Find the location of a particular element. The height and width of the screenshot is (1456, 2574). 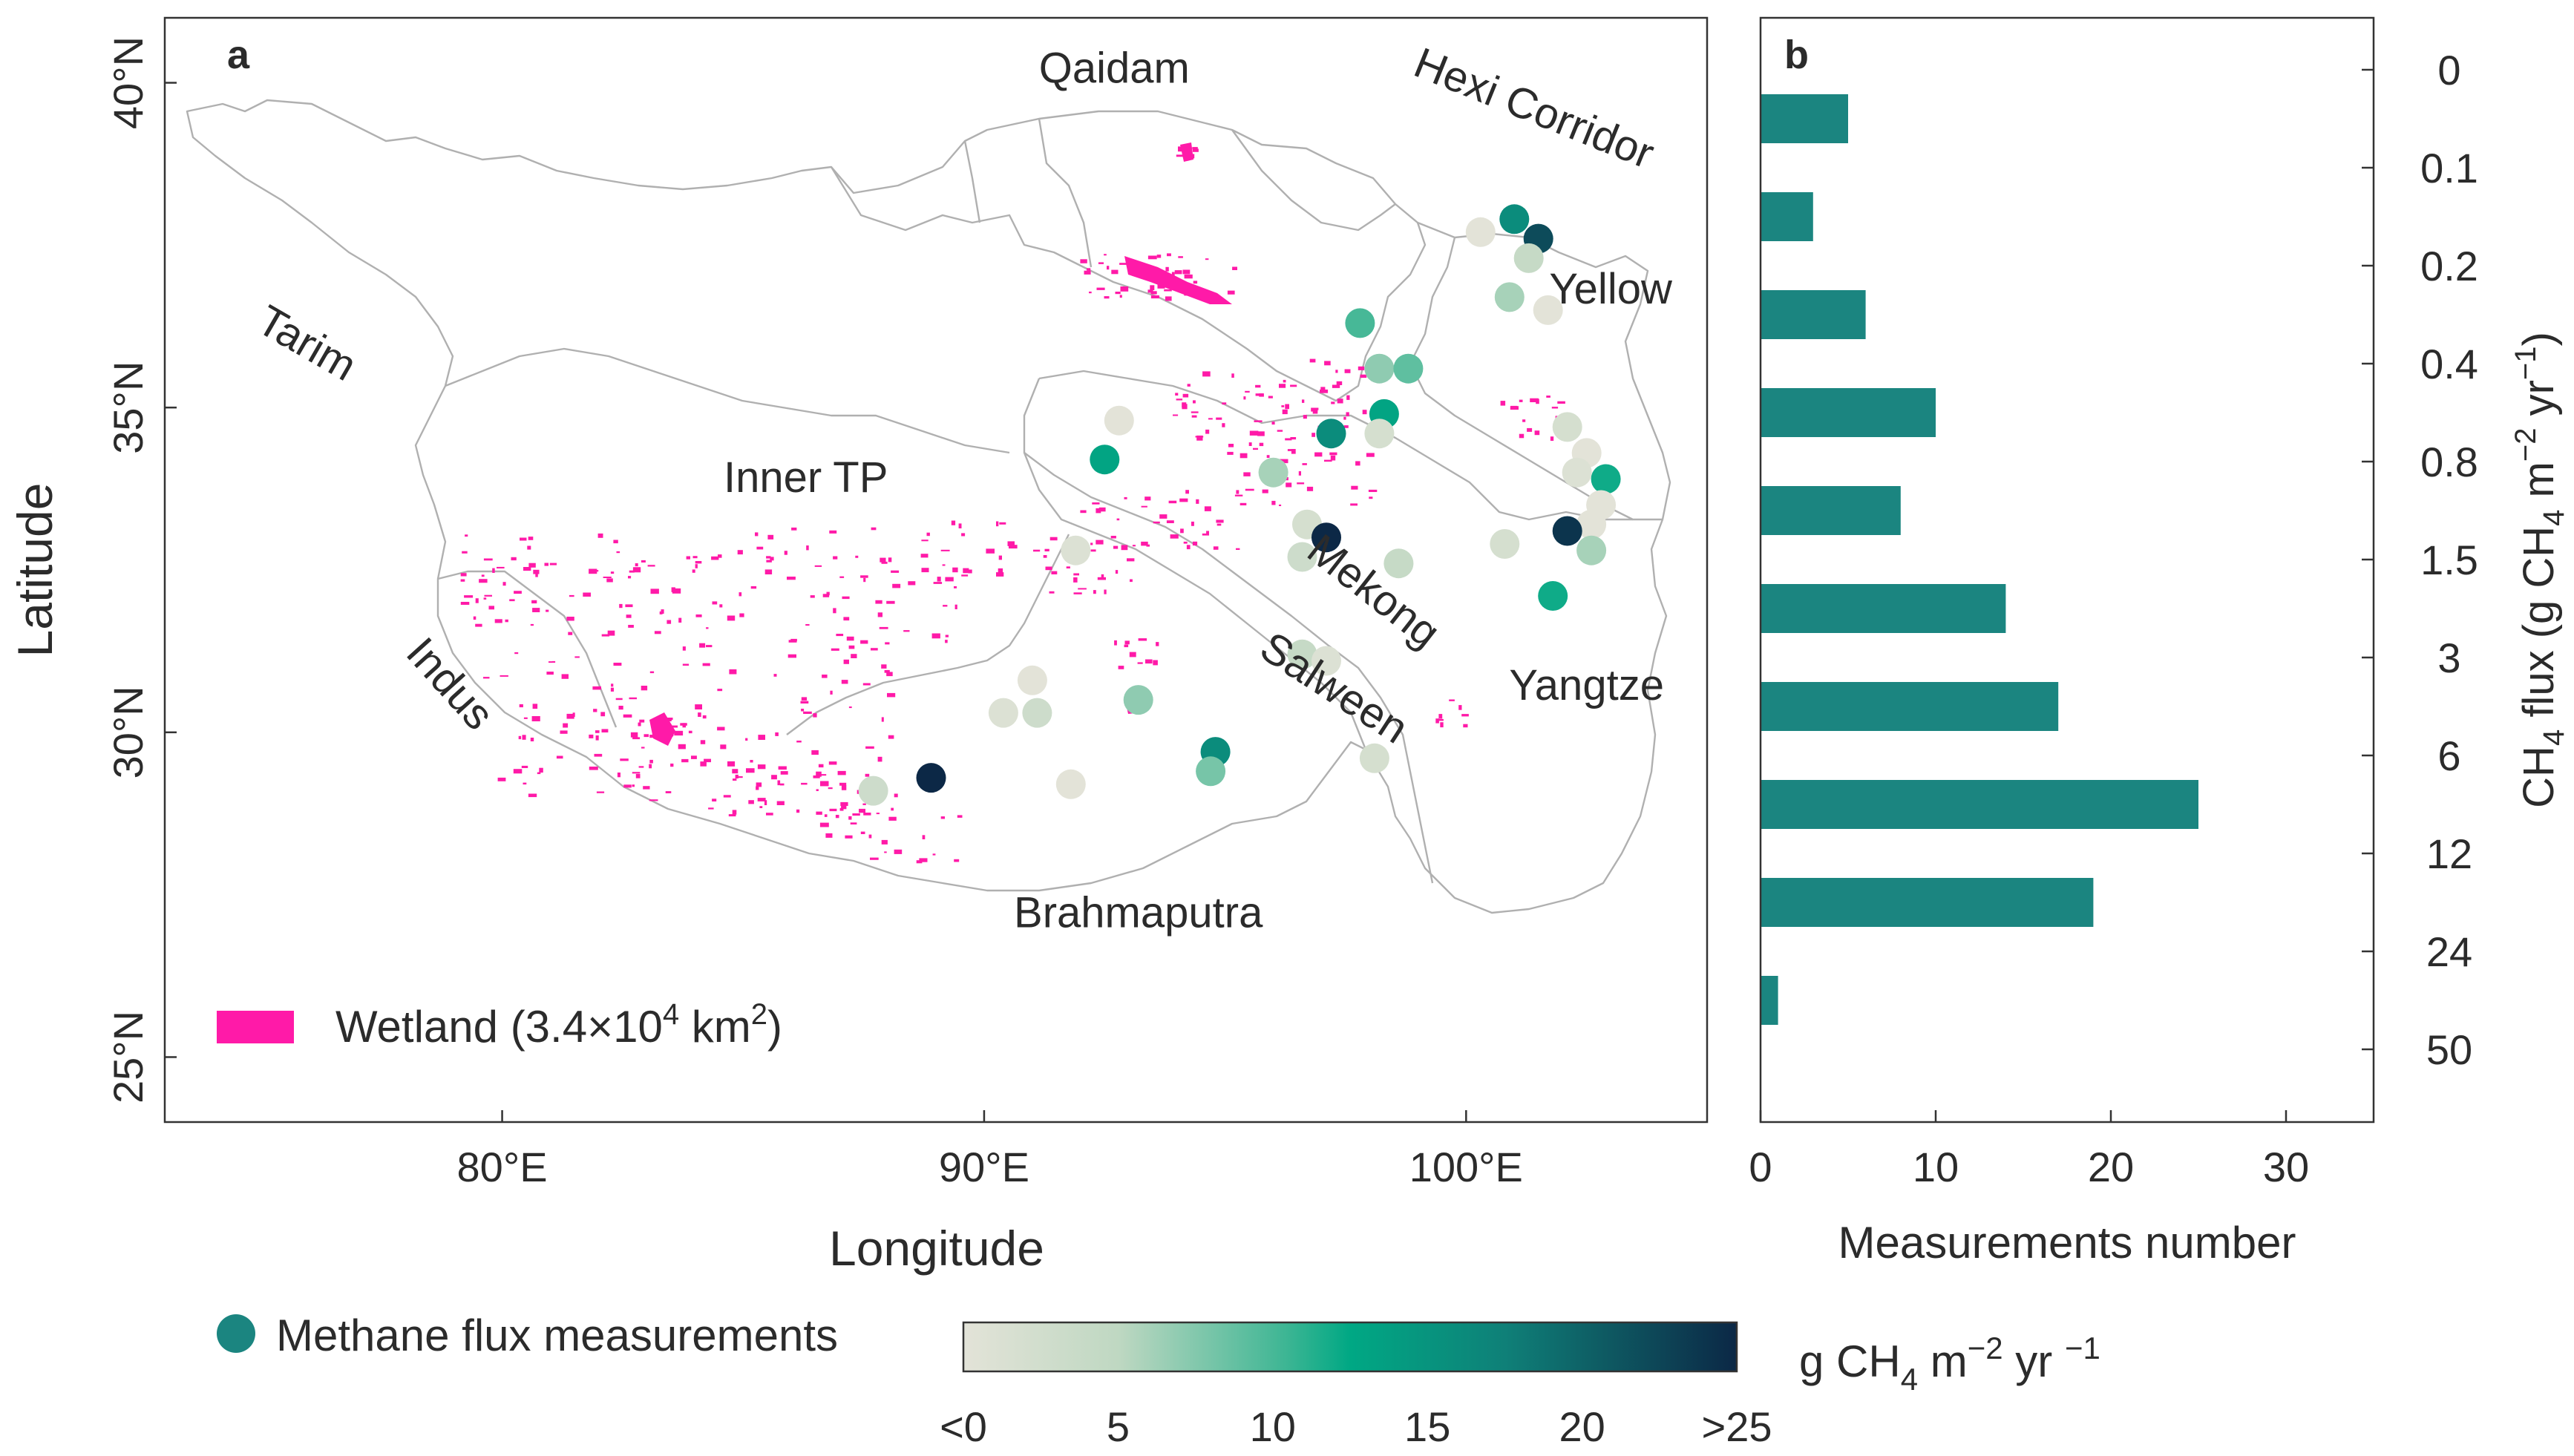

bar-y-tick-label: 0 is located at coordinates (2448, 71).